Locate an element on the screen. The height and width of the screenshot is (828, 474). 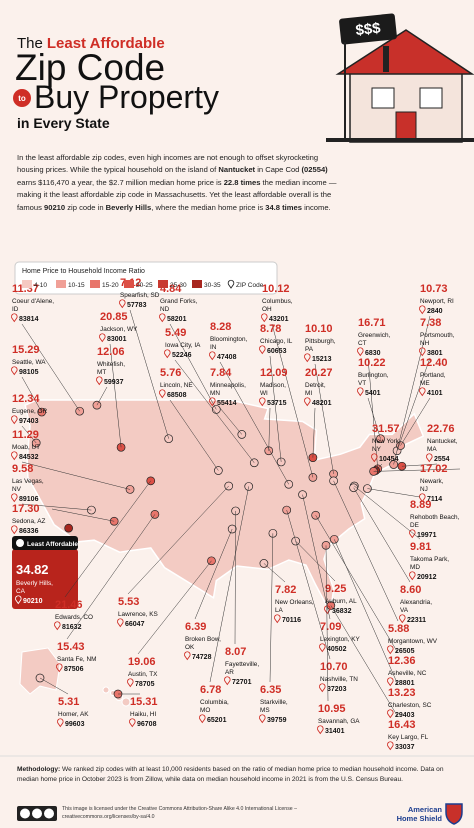
title-highlight: Least Affordable is located at coordinates (106, 43).